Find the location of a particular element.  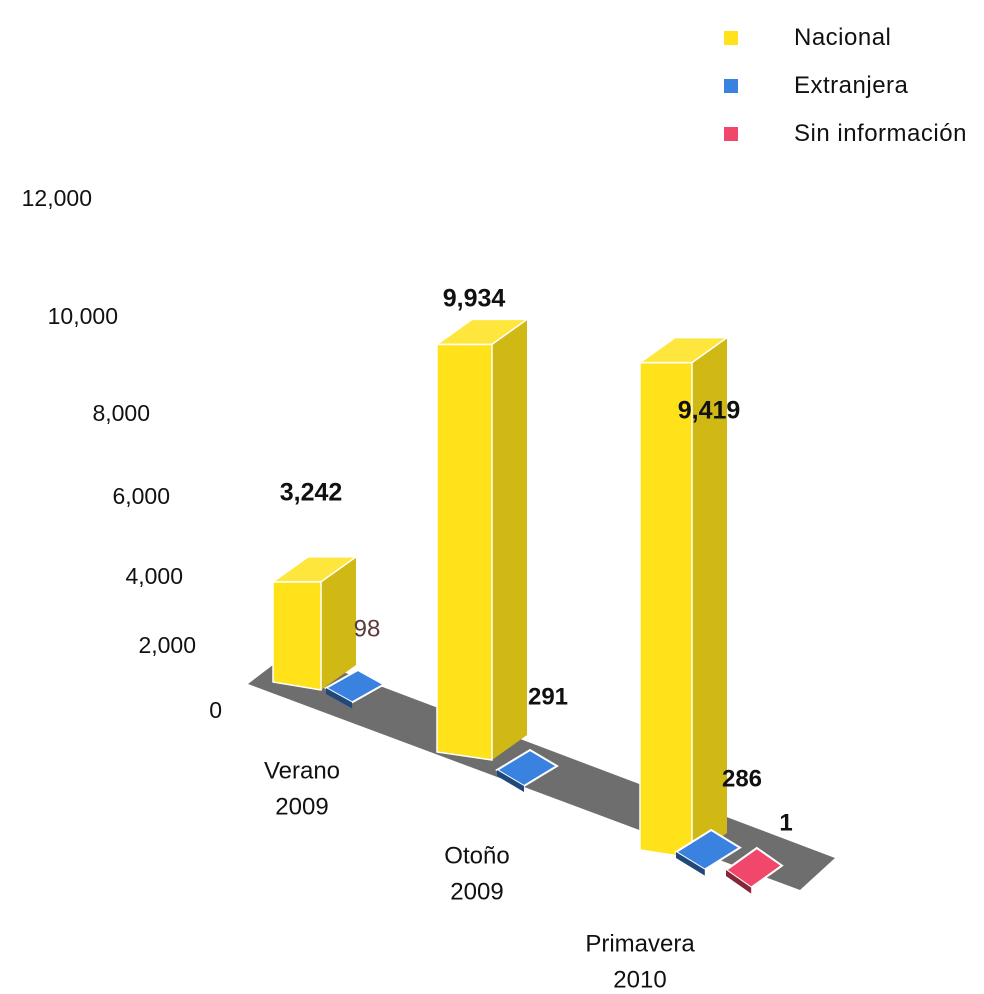

data-label: 98 is located at coordinates (367, 628).